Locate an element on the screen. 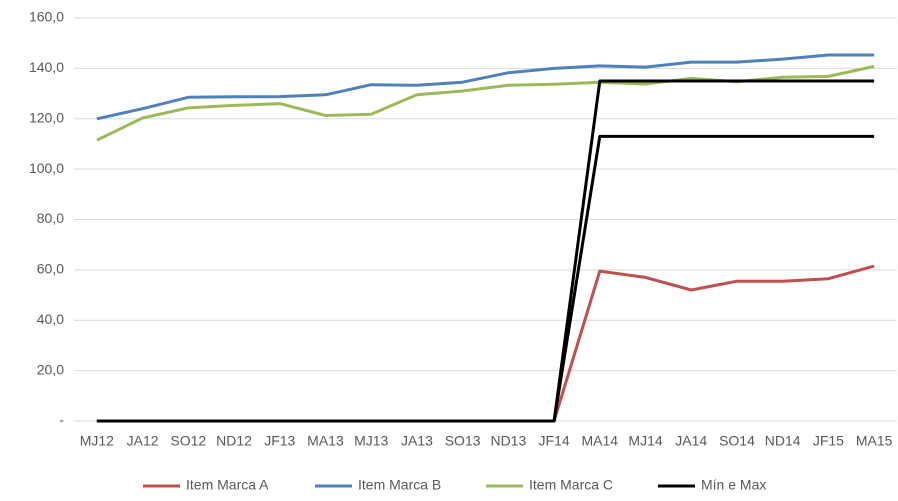 Image resolution: width=898 pixels, height=501 pixels. x-tick-label: JF15 is located at coordinates (828, 441).